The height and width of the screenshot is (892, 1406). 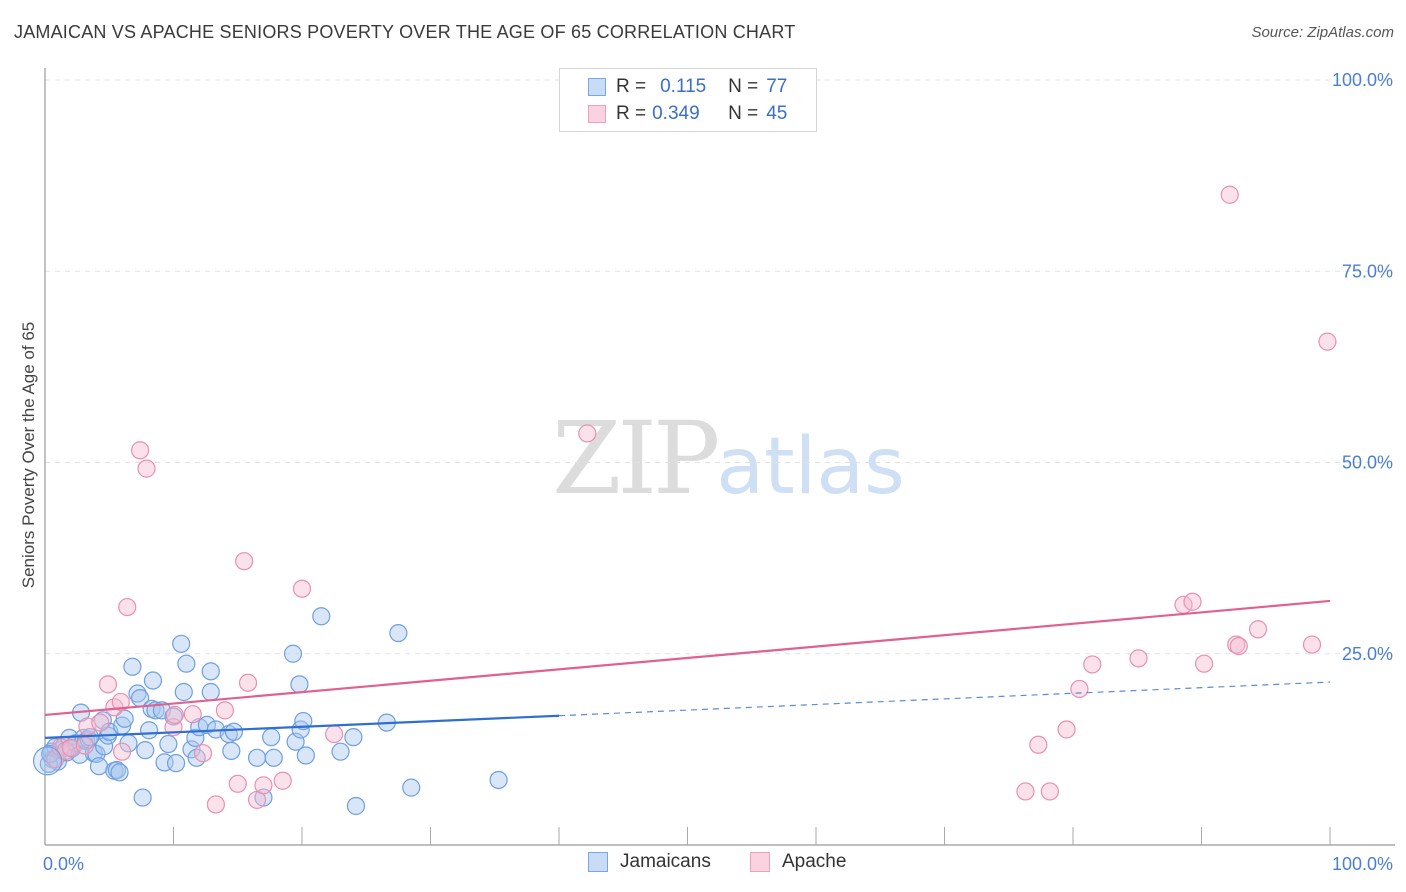 I want to click on watermark-zip: ZIP, so click(x=636, y=458).